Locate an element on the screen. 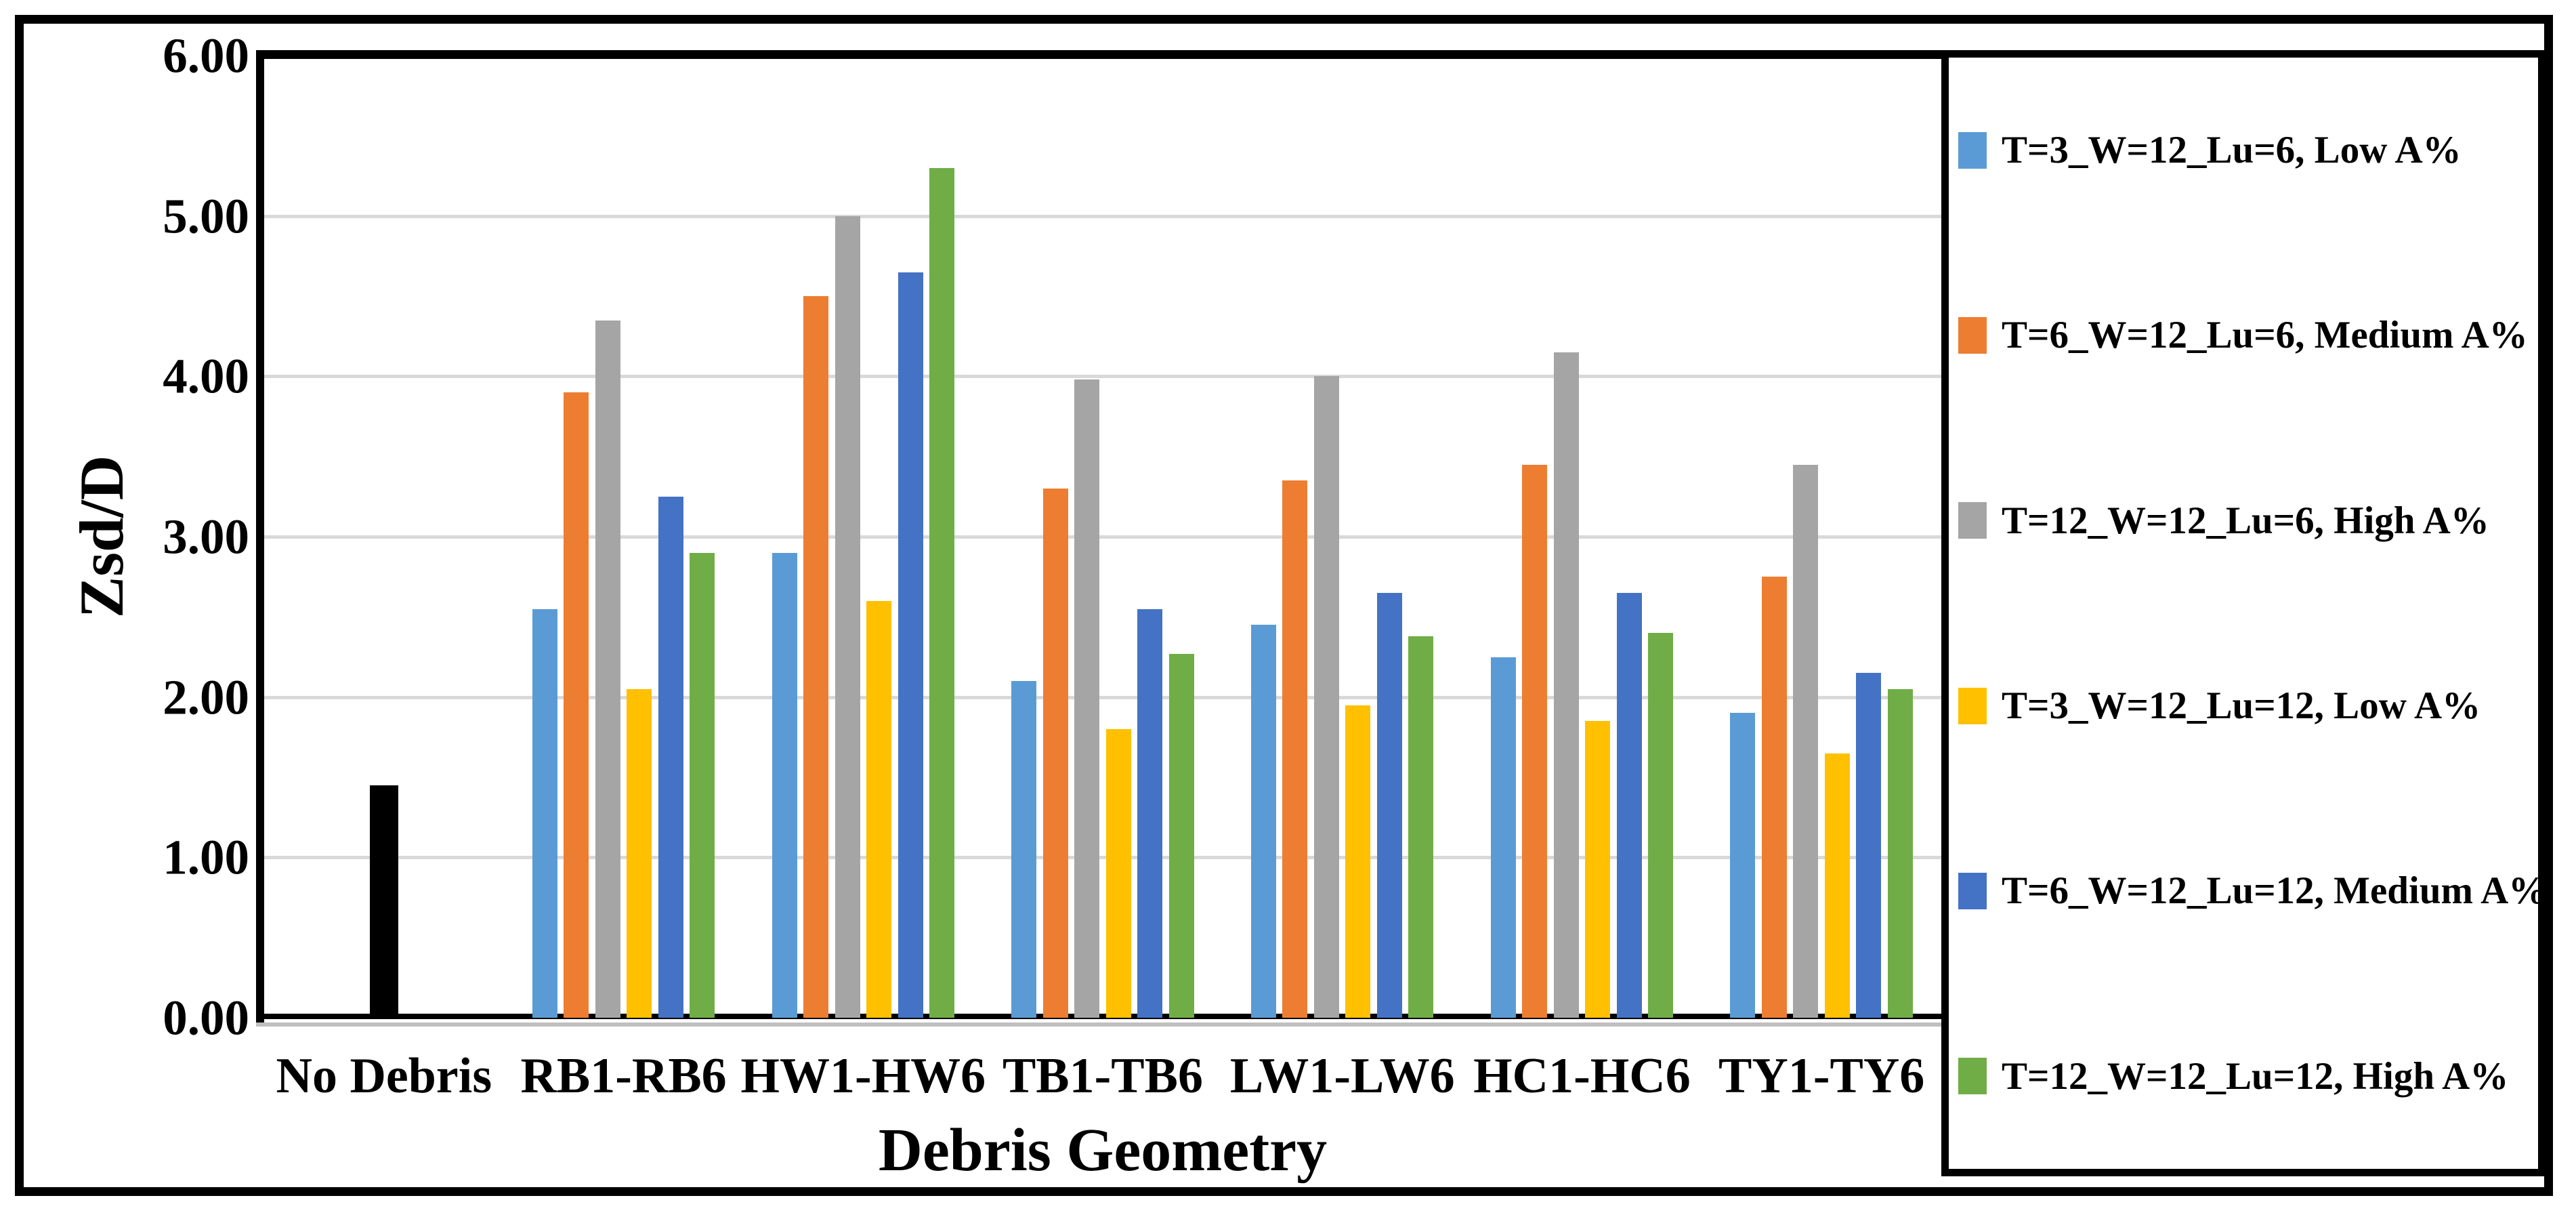 The image size is (2576, 1219). legend-item: T=3_W=12_Lu=12, Low A% is located at coordinates (2253, 706).